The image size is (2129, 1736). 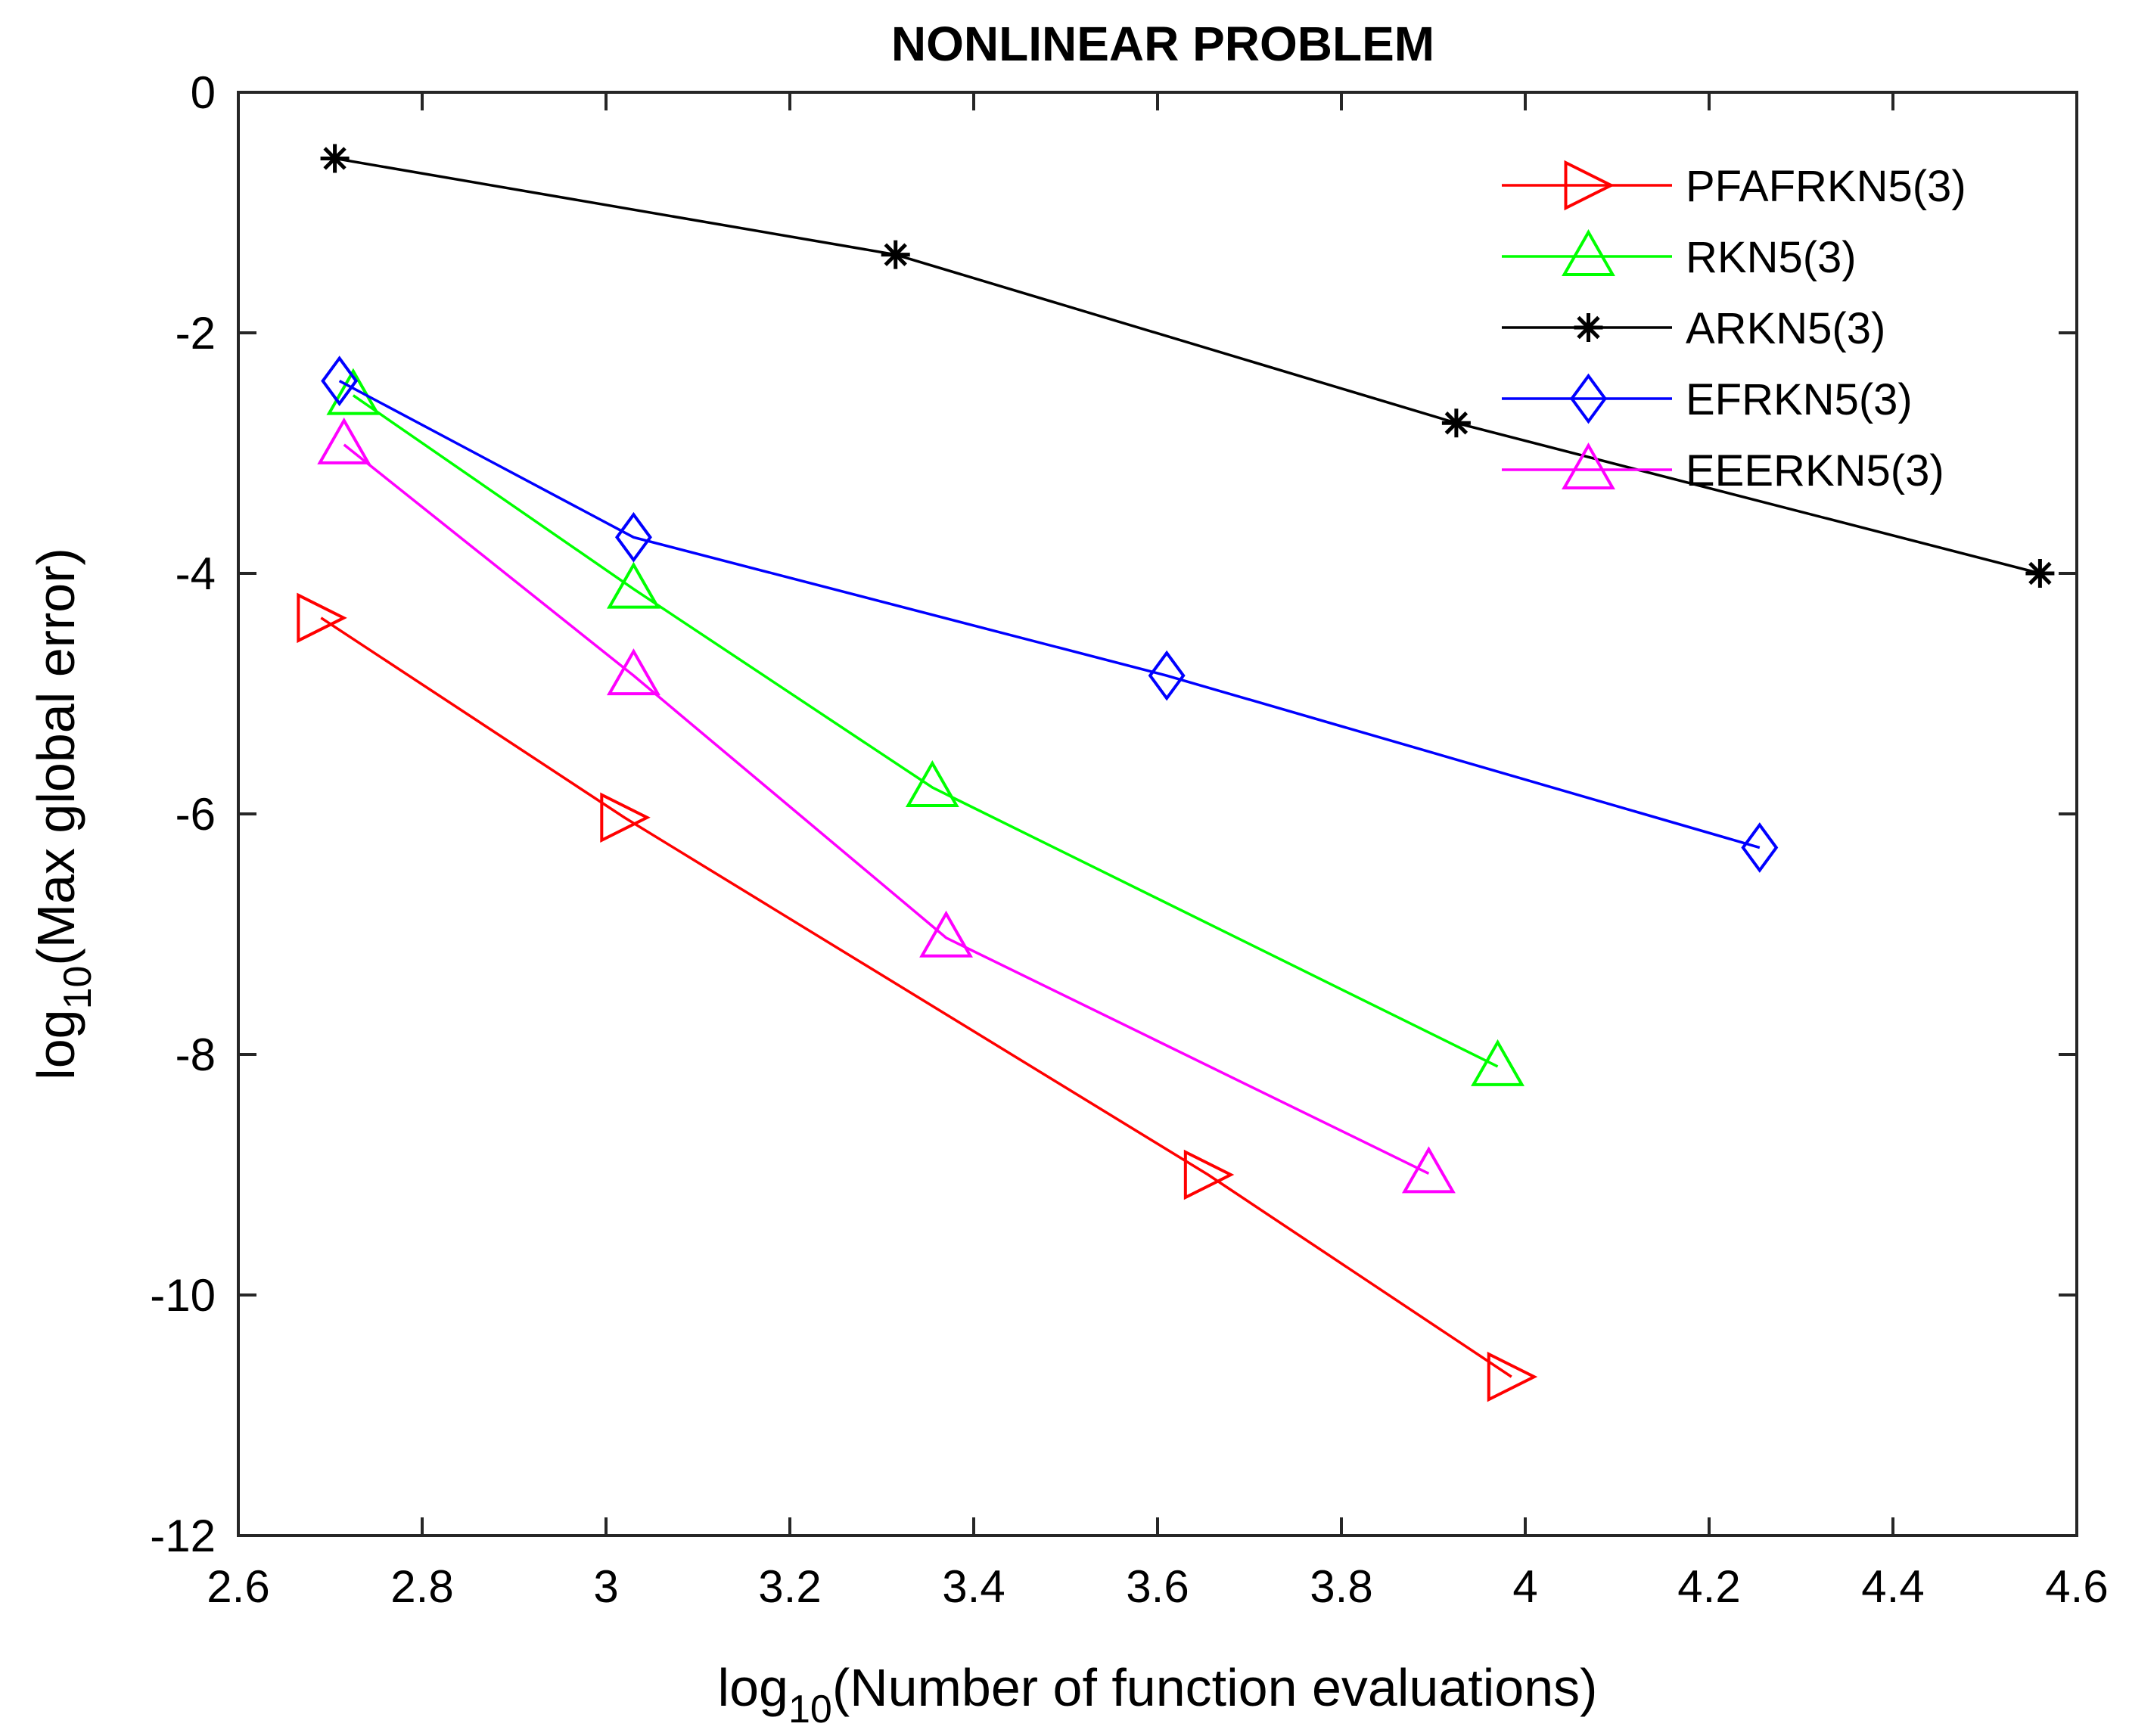 What do you see at coordinates (1162, 44) in the screenshot?
I see `chart-title: NONLINEAR PROBLEM` at bounding box center [1162, 44].